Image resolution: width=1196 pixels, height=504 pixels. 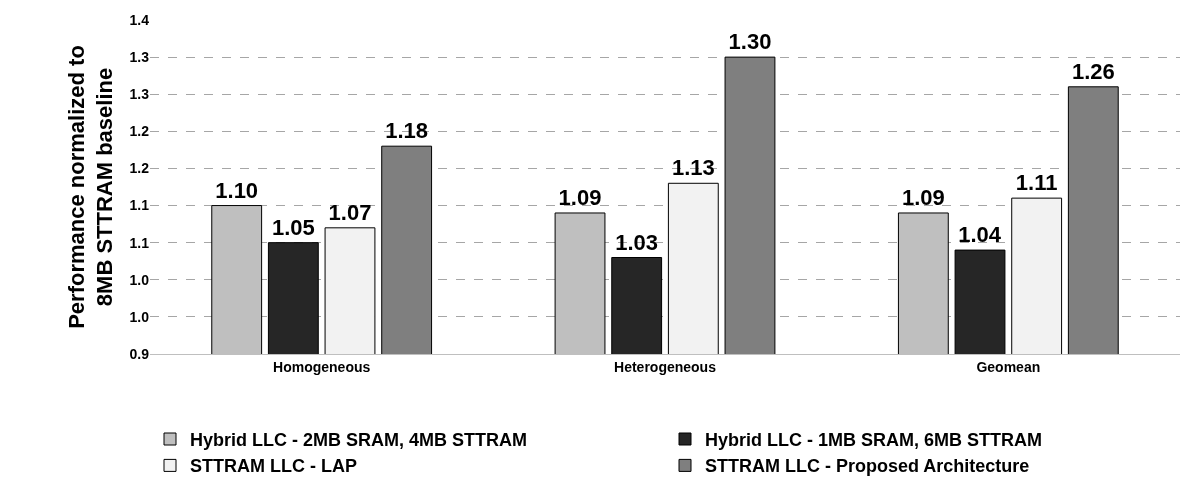 I want to click on data-label: 1.04, so click(x=980, y=235).